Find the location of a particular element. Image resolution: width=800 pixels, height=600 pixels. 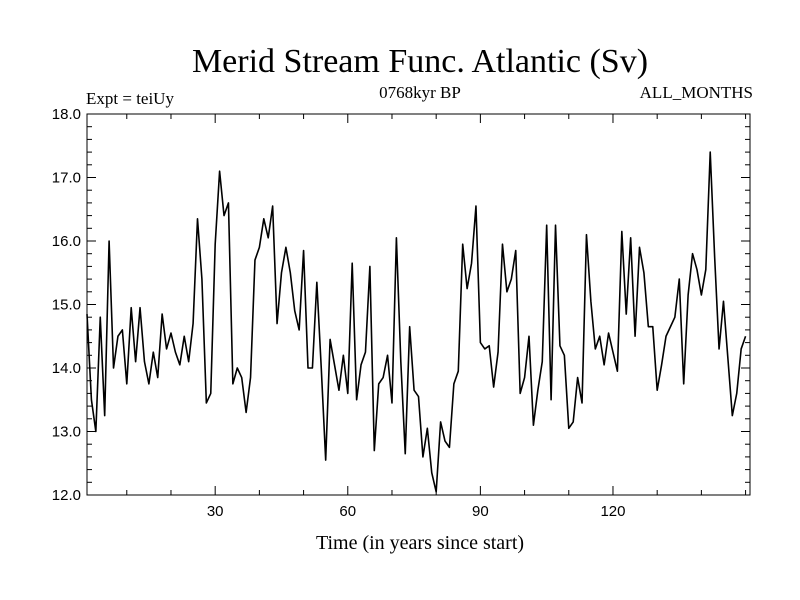

months-label: ALL_MONTHS is located at coordinates (696, 92).